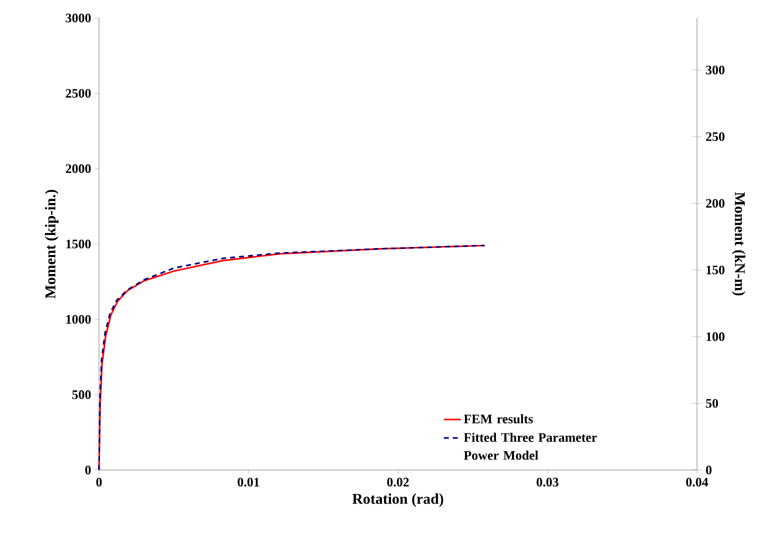 This screenshot has width=774, height=542. What do you see at coordinates (78, 244) in the screenshot?
I see `y-tick-label: 1500` at bounding box center [78, 244].